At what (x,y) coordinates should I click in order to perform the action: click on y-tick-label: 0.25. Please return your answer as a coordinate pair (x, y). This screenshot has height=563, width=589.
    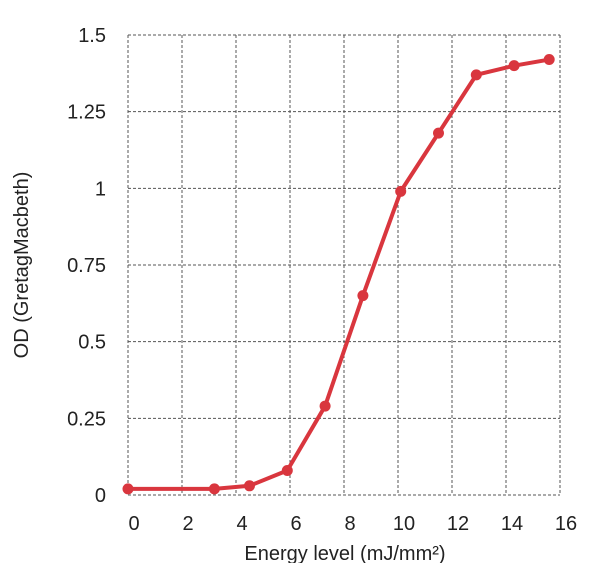
    Looking at the image, I should click on (86, 419).